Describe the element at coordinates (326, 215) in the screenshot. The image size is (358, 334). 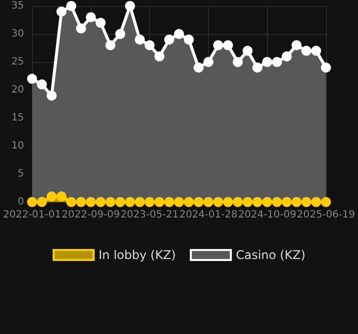
I see `x-tick-label: 2025-06-19` at that location.